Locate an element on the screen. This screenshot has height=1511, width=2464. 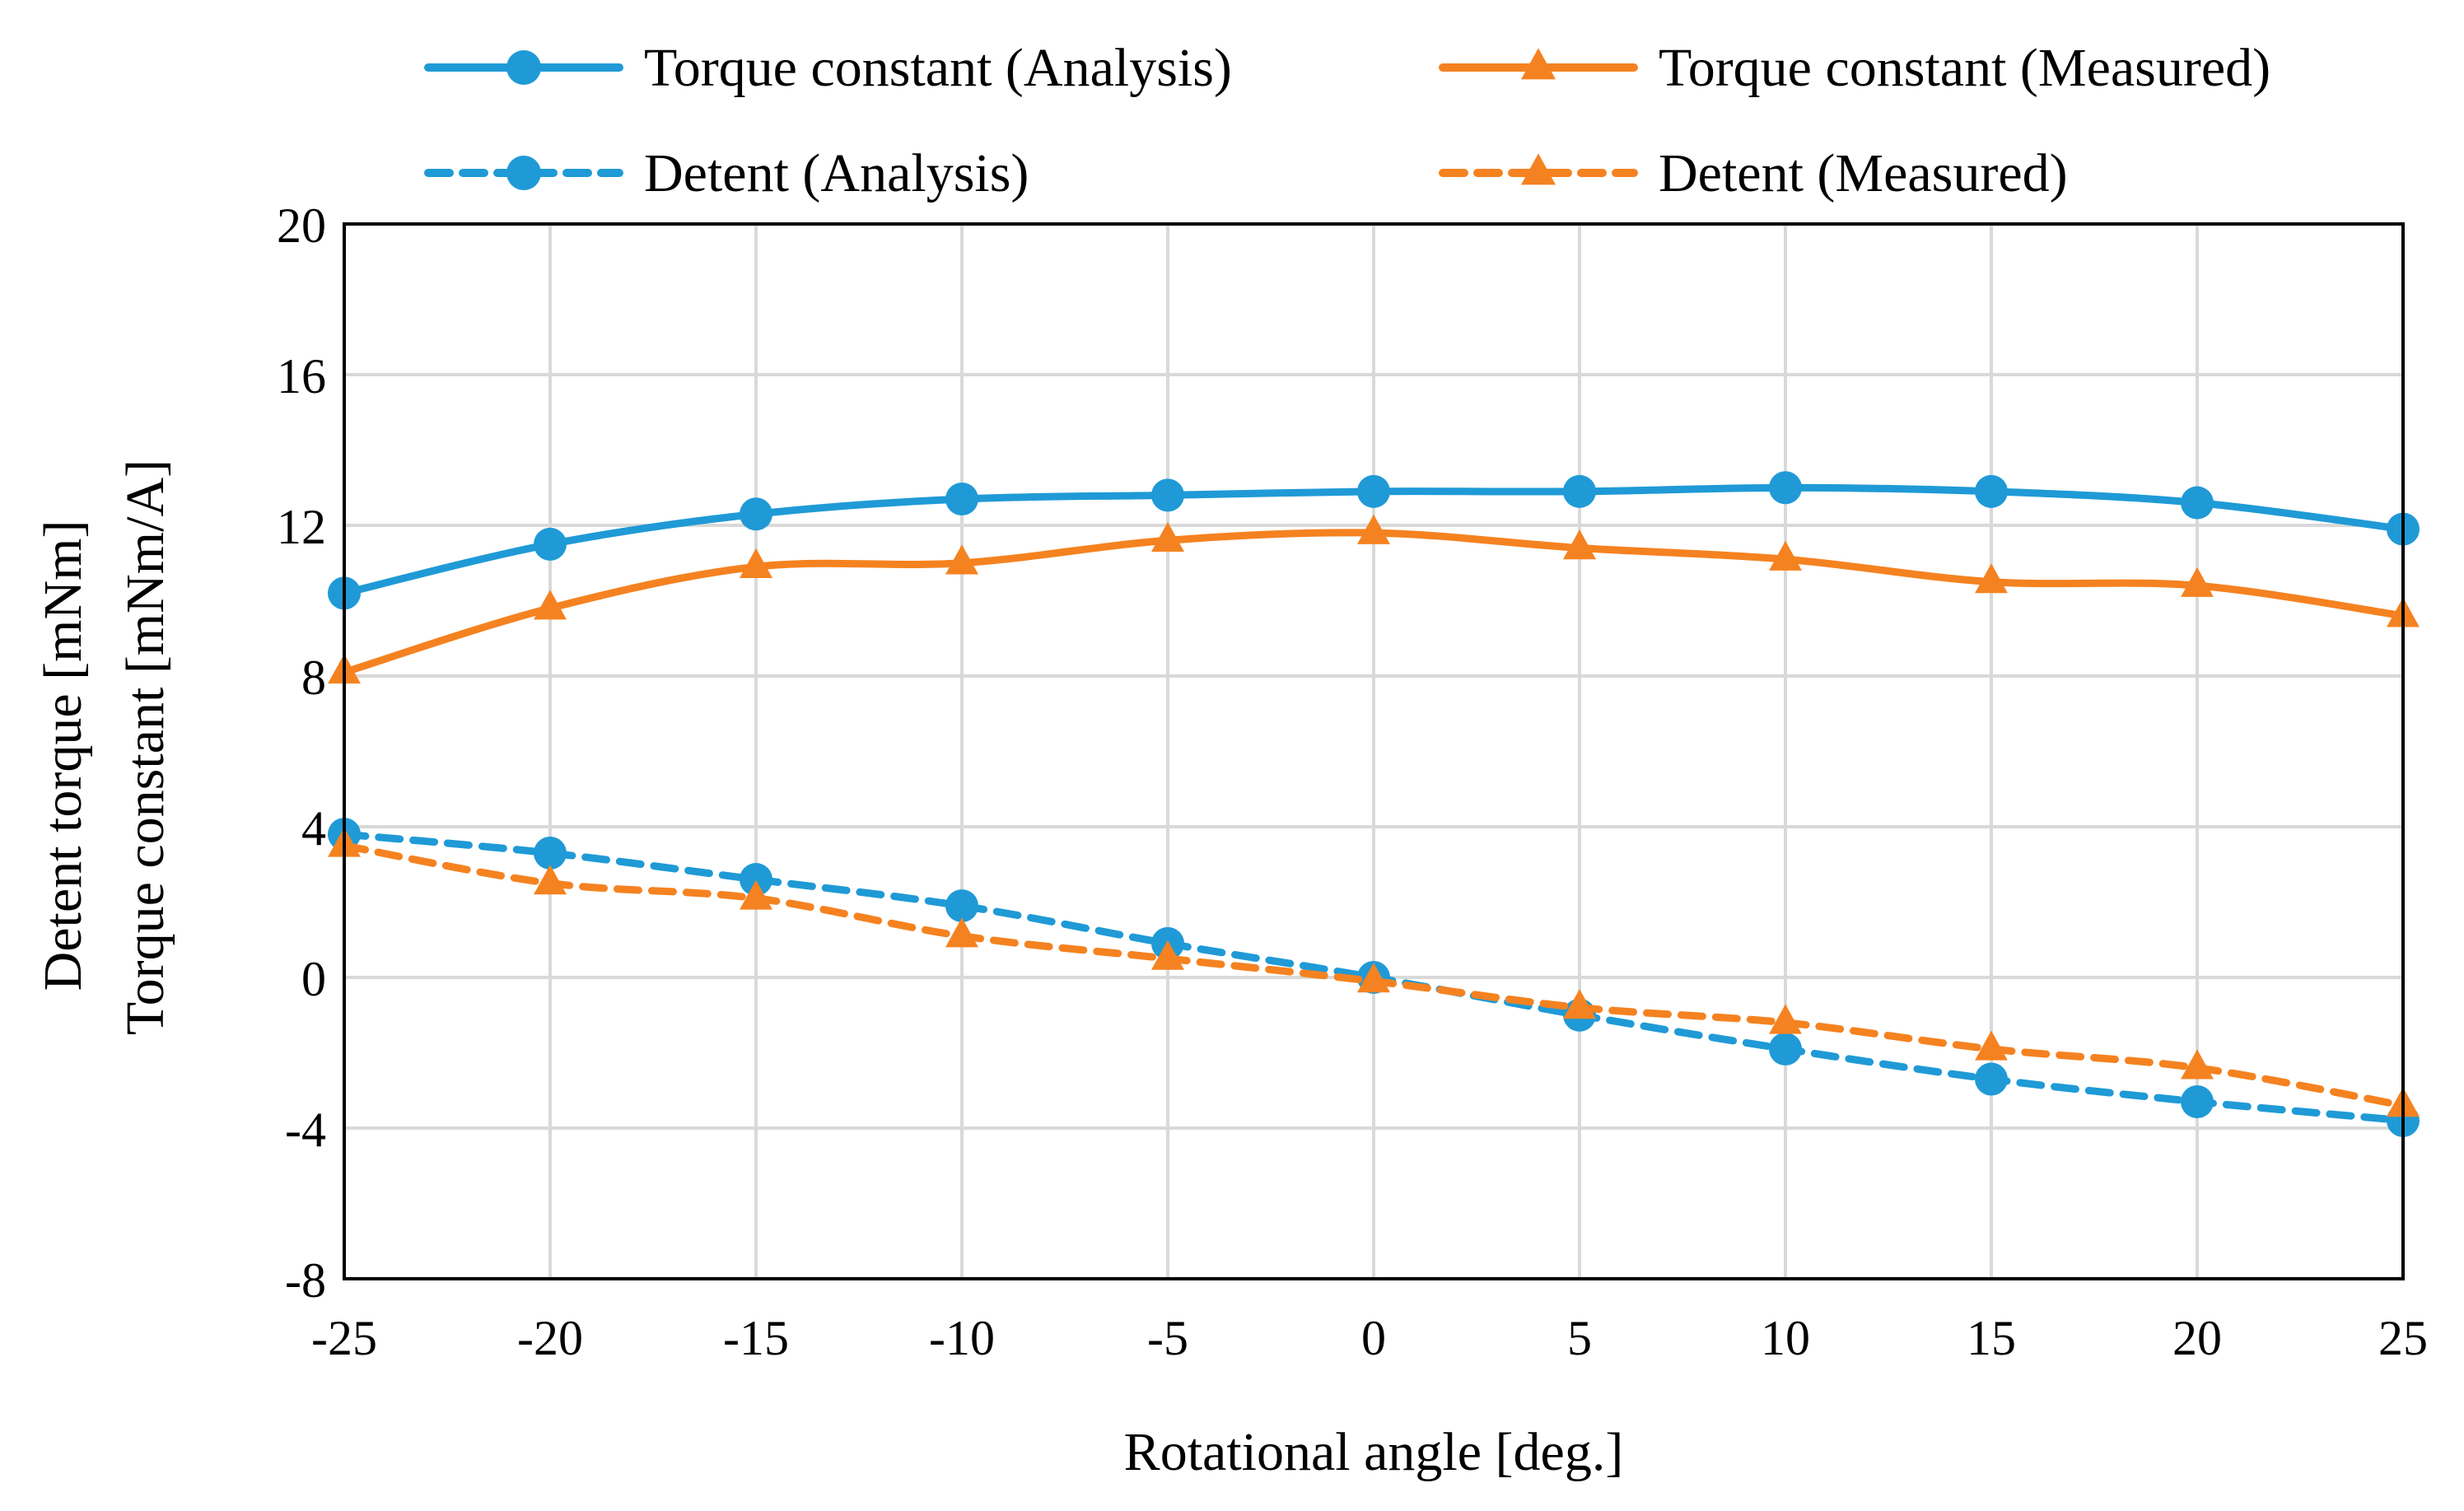
y-tick-label: 20 is located at coordinates (301, 225).